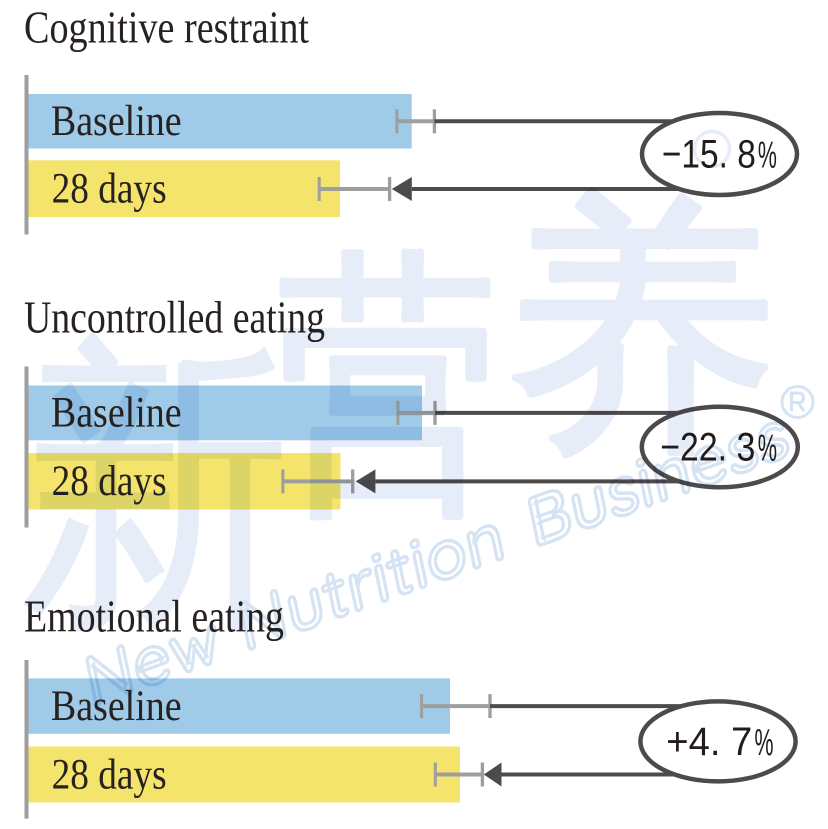 This screenshot has height=829, width=828. Describe the element at coordinates (709, 155) in the screenshot. I see `svg-text: −15. 8` at that location.